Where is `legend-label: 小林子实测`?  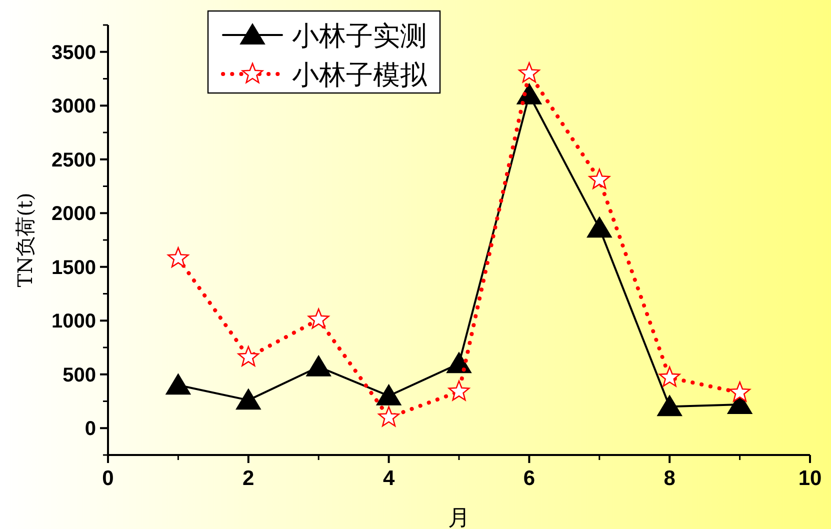 legend-label: 小林子实测 is located at coordinates (359, 36).